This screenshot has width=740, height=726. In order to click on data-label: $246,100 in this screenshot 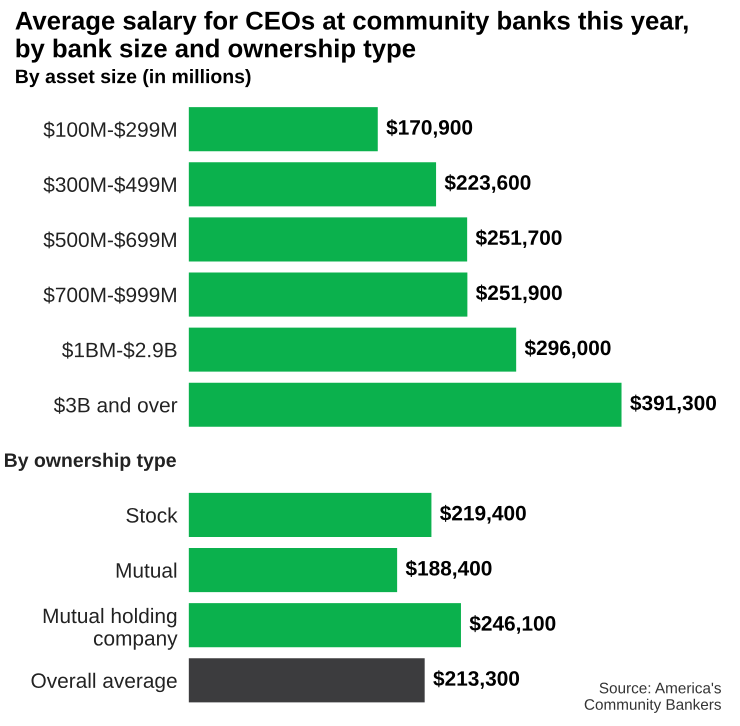, I will do `click(513, 624)`.